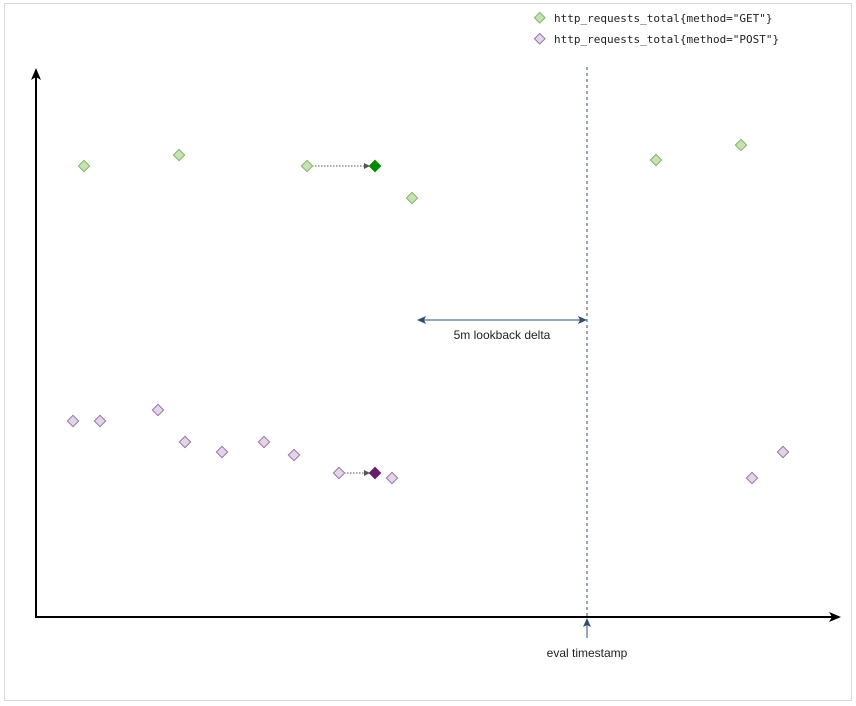  What do you see at coordinates (663, 18) in the screenshot?
I see `get-legend-label: http_requests_total{method="GET"}` at bounding box center [663, 18].